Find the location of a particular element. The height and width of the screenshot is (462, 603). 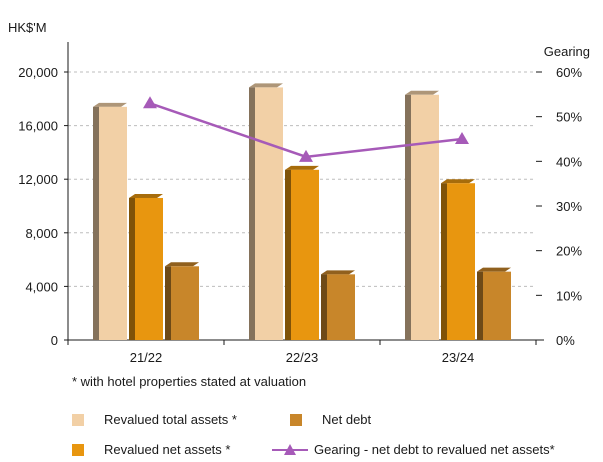

legend-swatch-net-assets is located at coordinates (78, 449).